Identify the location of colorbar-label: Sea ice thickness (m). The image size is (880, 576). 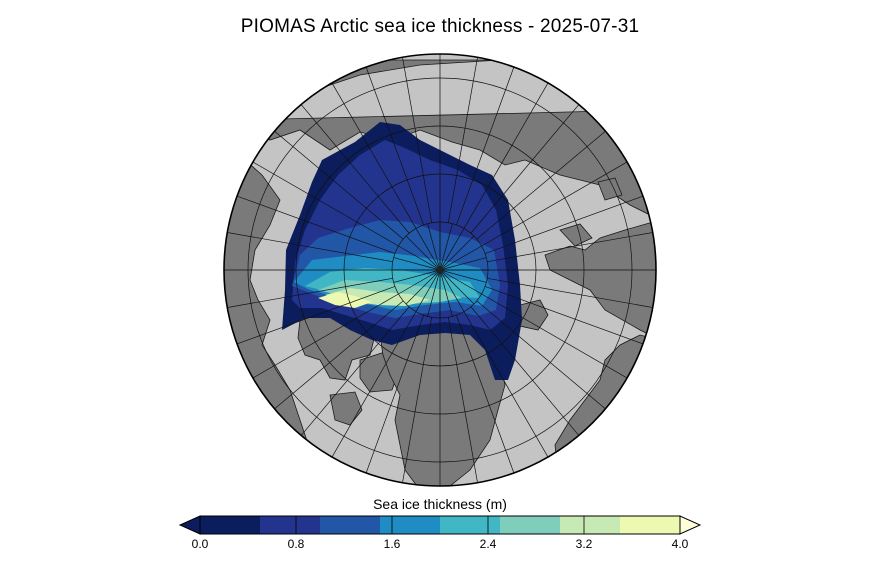
(440, 504).